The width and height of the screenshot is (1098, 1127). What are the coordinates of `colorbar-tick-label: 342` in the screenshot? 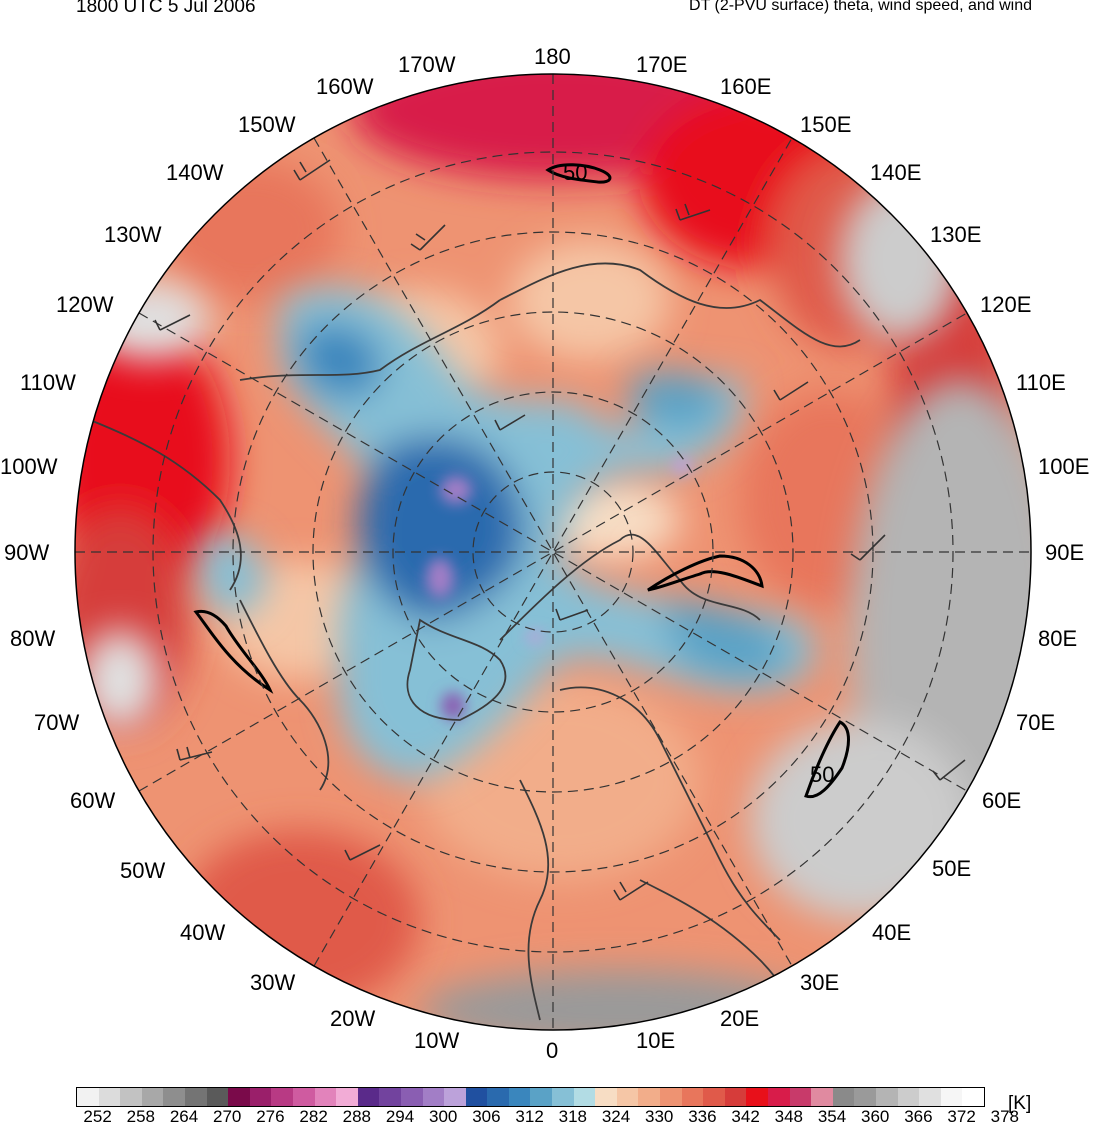 It's located at (745, 1116).